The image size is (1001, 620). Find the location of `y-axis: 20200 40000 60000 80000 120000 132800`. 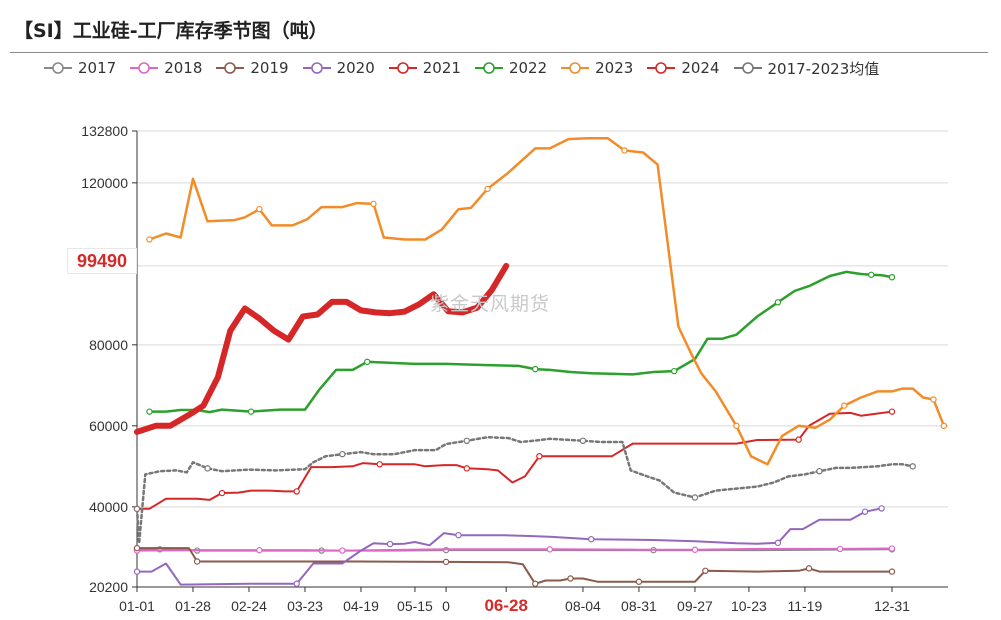

y-axis: 20200 40000 60000 80000 120000 132800 is located at coordinates (109, 359).